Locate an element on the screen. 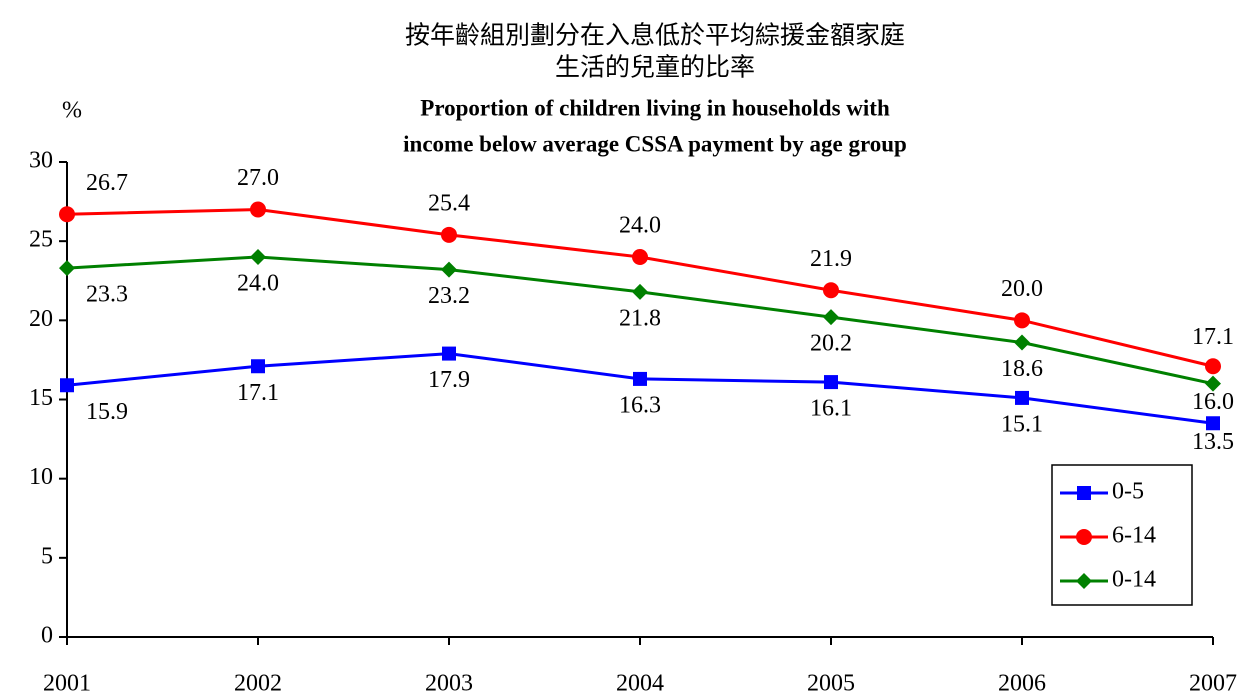 Image resolution: width=1243 pixels, height=695 pixels. data-label: 16.3 is located at coordinates (640, 405).